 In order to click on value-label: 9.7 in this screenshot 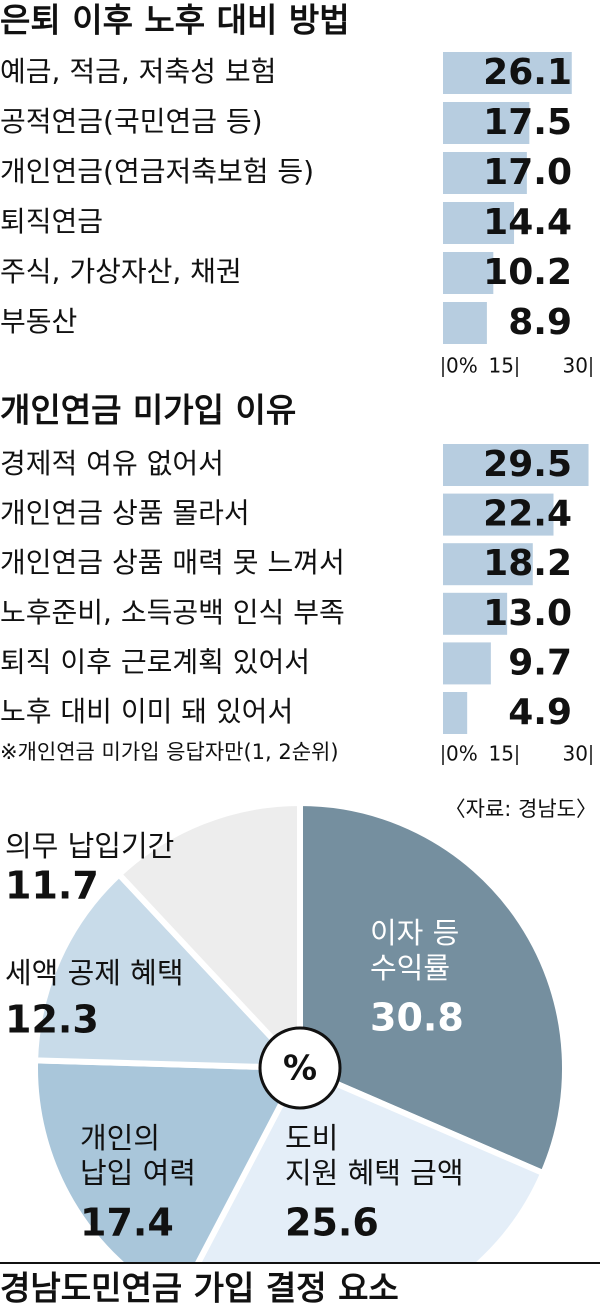, I will do `click(540, 662)`.